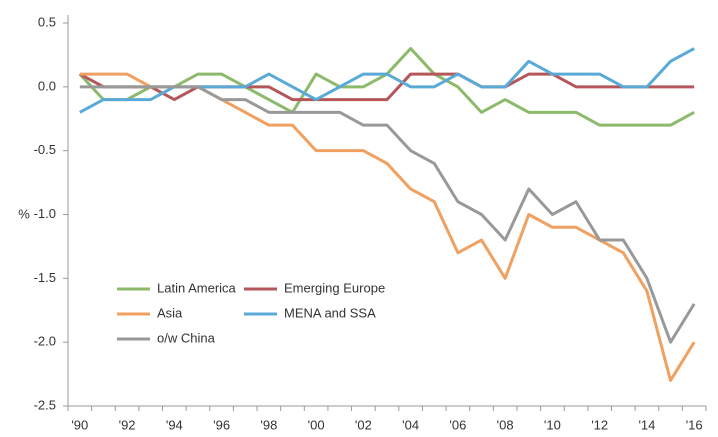 This screenshot has height=437, width=718. Describe the element at coordinates (45, 404) in the screenshot. I see `y-tick-label: -2.5` at that location.